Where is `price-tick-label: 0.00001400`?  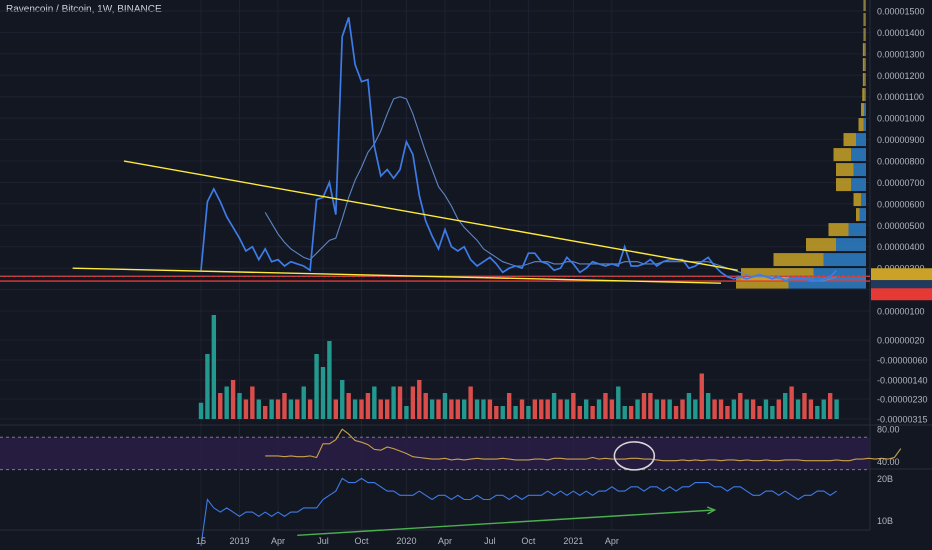 price-tick-label: 0.00001400 is located at coordinates (901, 33).